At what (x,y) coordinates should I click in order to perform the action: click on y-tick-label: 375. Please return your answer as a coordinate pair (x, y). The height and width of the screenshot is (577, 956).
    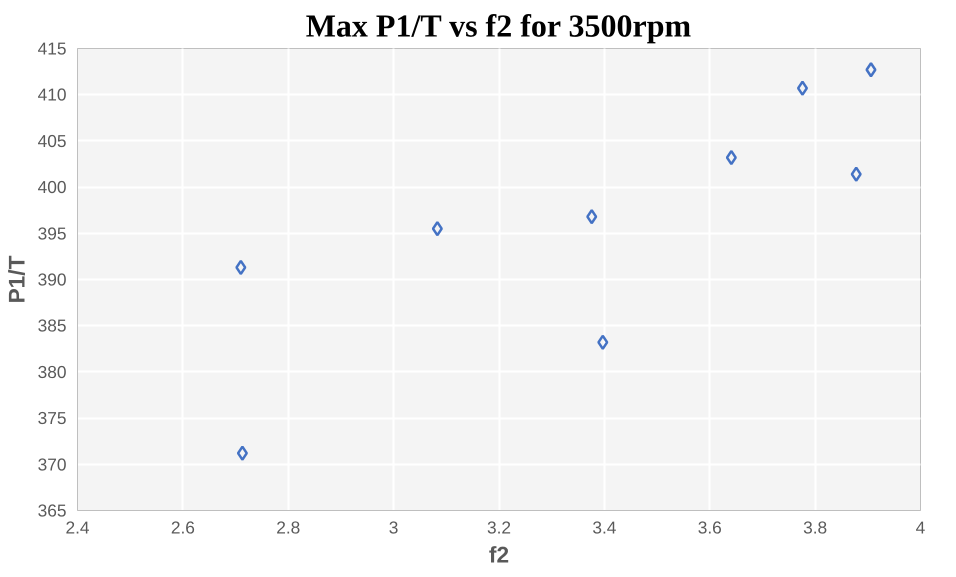
    Looking at the image, I should click on (52, 418).